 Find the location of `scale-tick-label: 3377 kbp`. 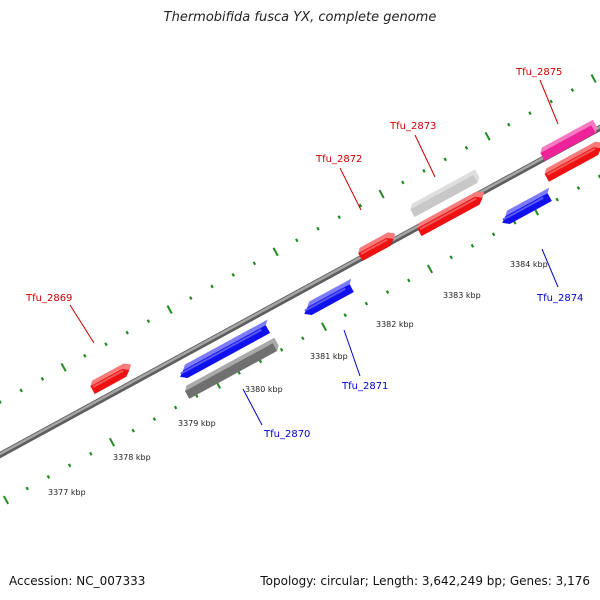

scale-tick-label: 3377 kbp is located at coordinates (67, 492).